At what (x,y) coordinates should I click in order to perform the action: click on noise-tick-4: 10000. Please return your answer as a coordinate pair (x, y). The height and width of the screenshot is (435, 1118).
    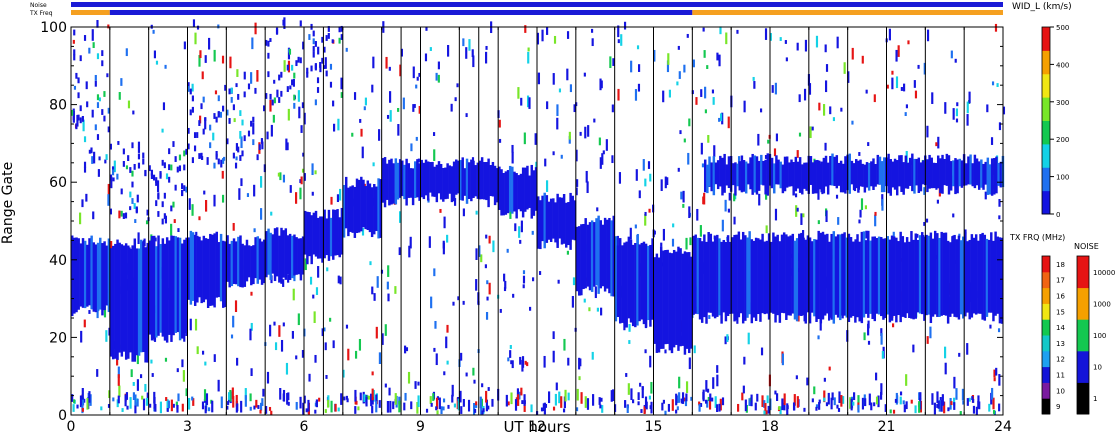
    Looking at the image, I should click on (1104, 273).